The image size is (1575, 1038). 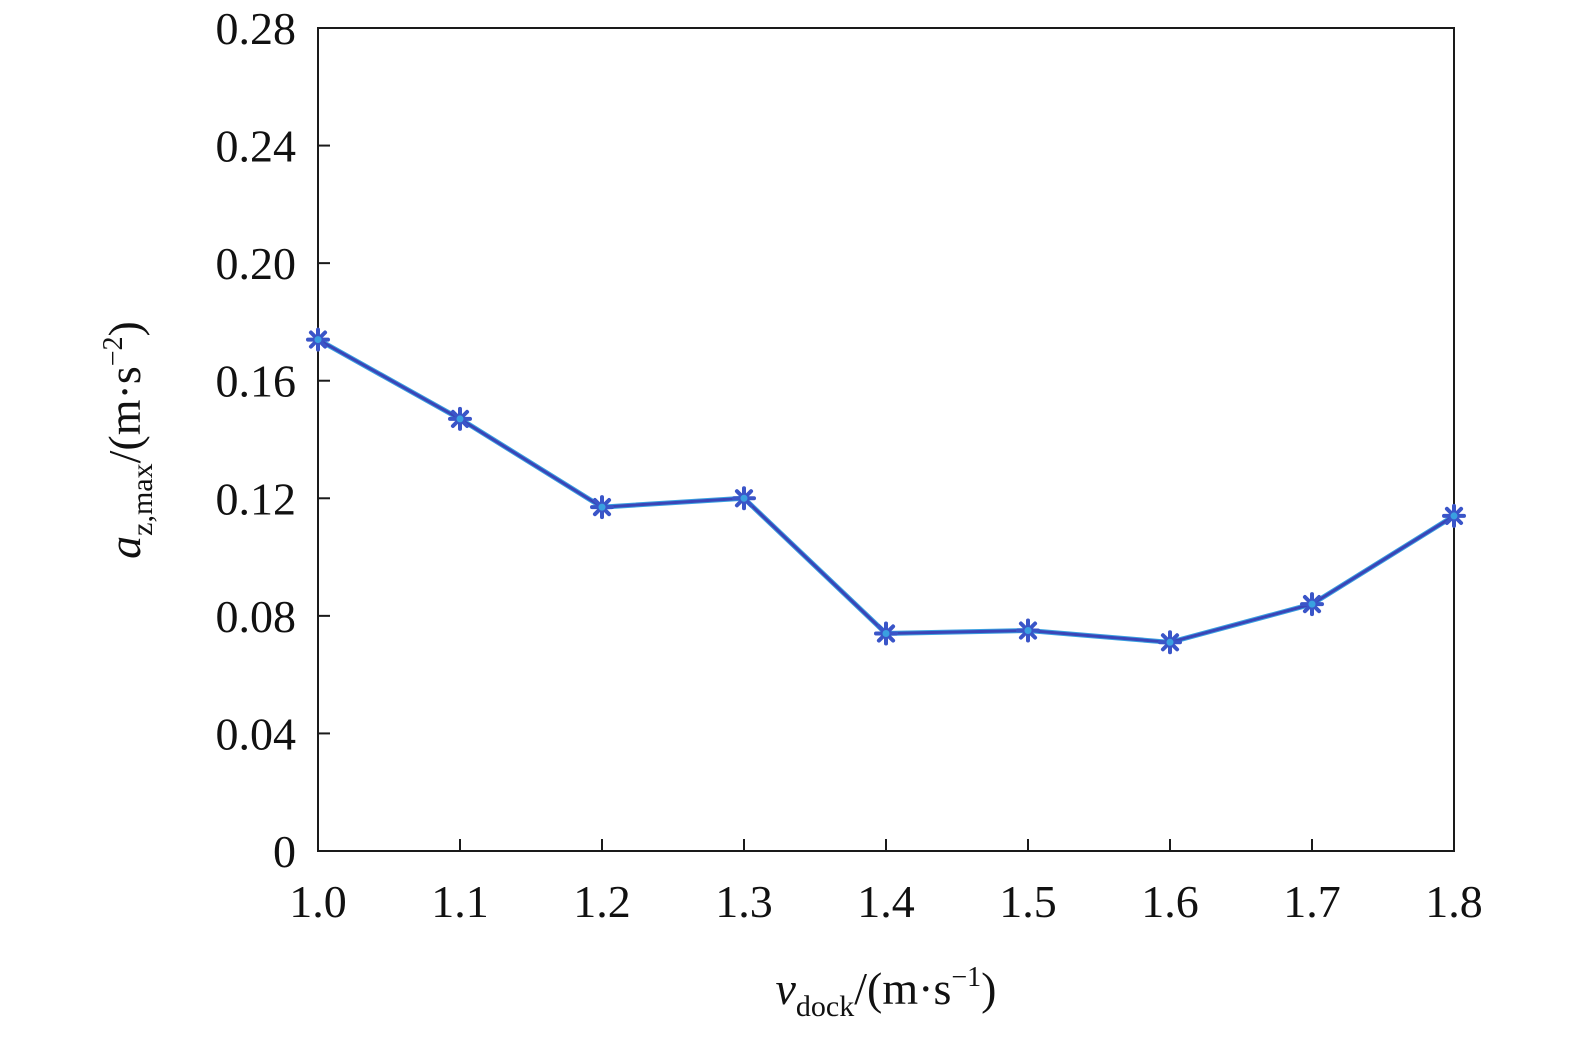 What do you see at coordinates (1454, 901) in the screenshot?
I see `x-tick-label: 1.8` at bounding box center [1454, 901].